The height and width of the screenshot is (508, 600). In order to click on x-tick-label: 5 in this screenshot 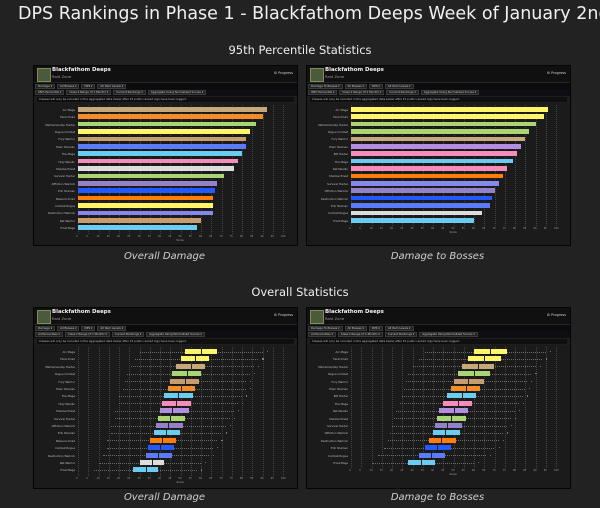, I will do `click(360, 471)`.